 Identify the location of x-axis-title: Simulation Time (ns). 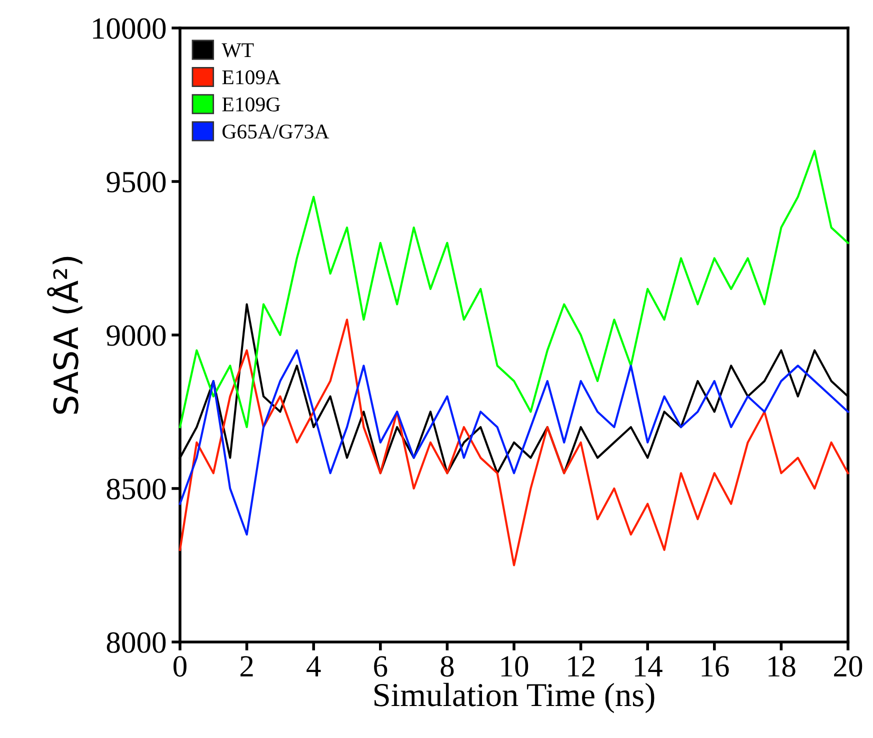
(514, 698).